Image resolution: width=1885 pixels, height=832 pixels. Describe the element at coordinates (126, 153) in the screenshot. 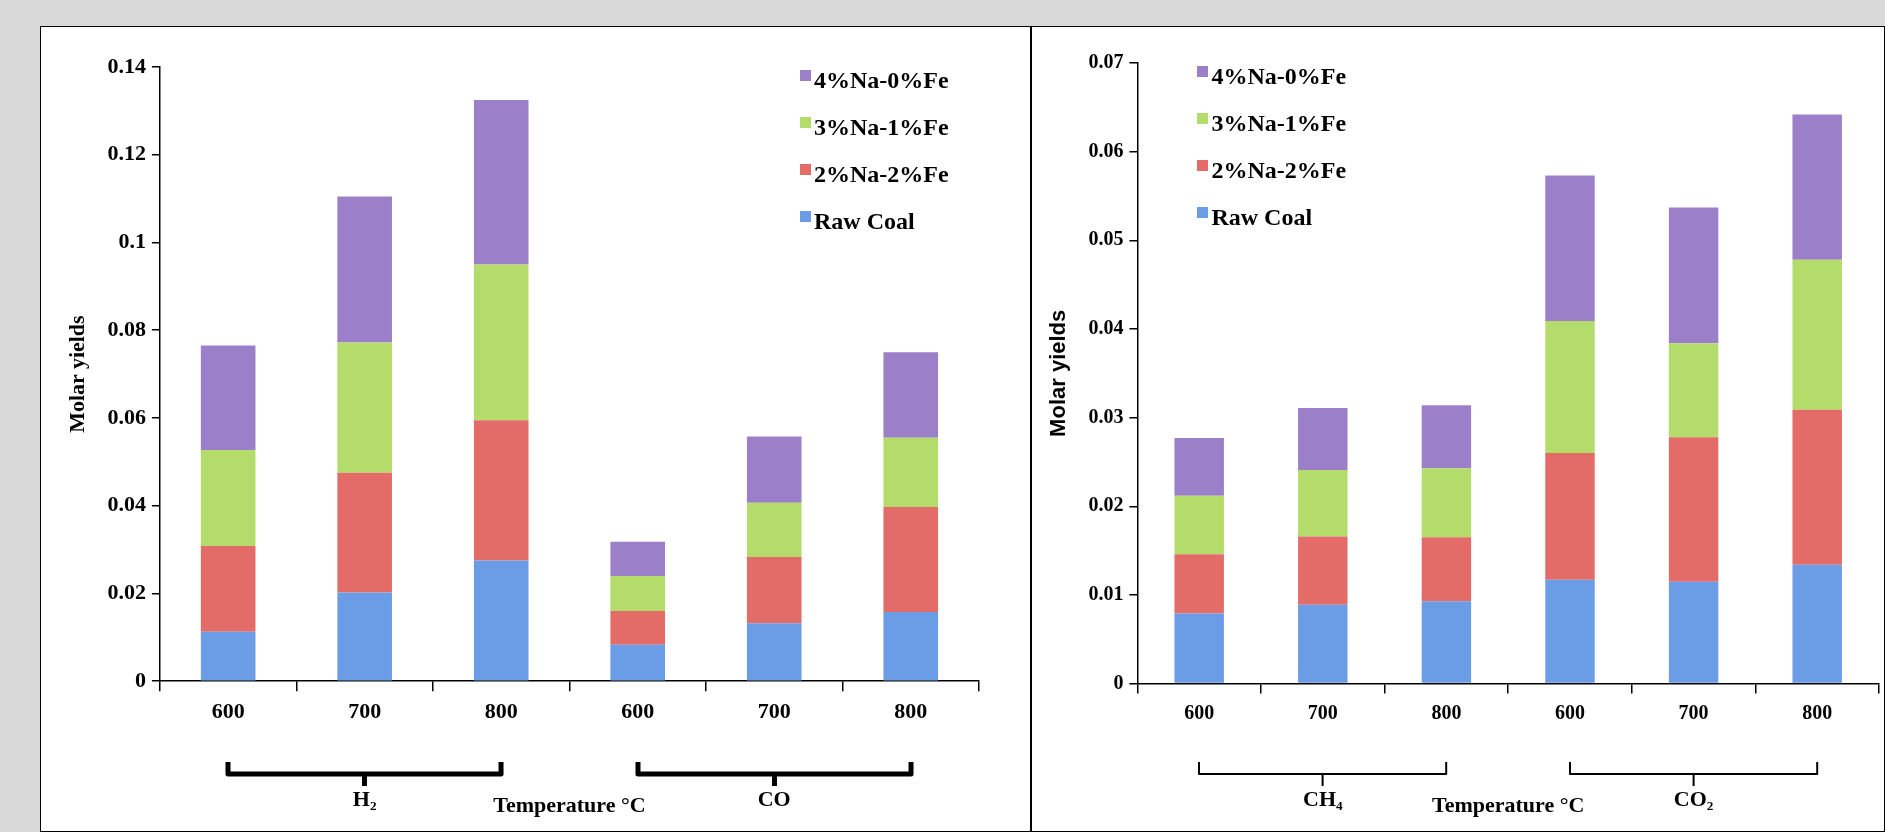

I see `y-tick-label: 0.12` at that location.